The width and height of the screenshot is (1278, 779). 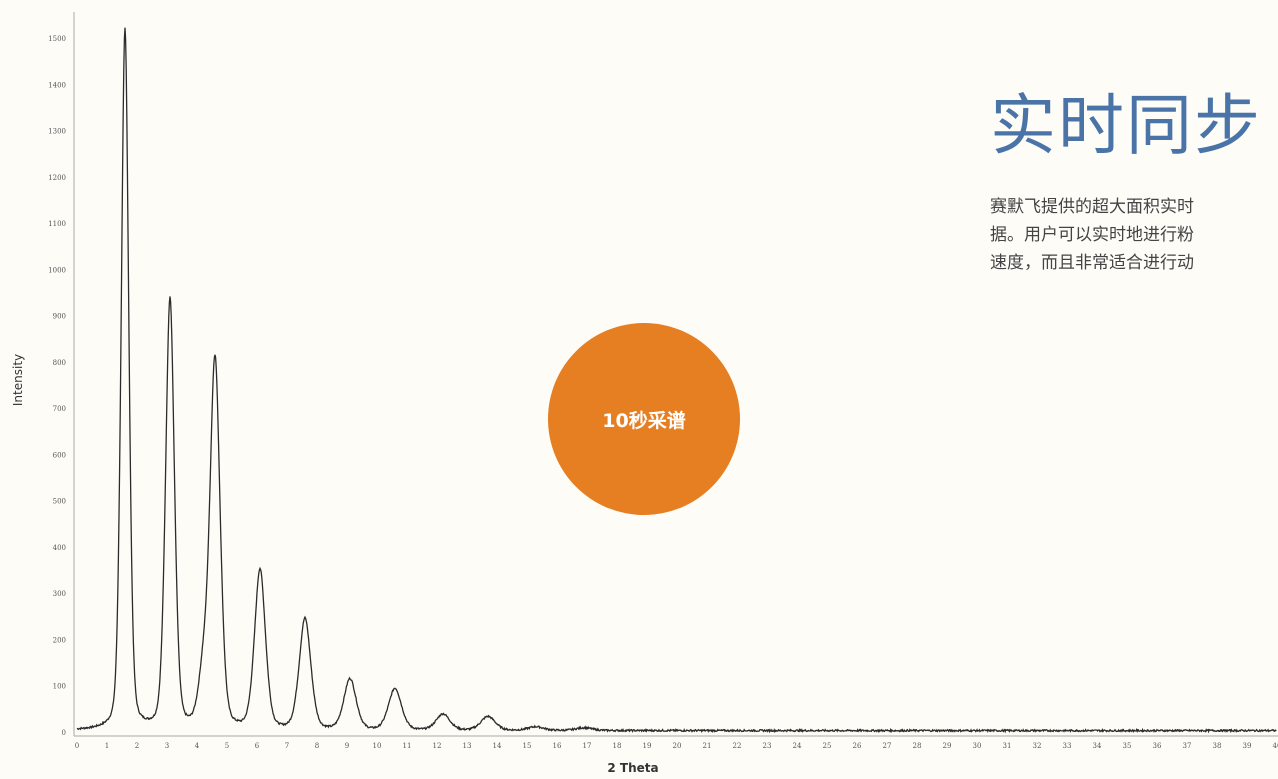 I want to click on x-tick-label: 15, so click(x=527, y=746).